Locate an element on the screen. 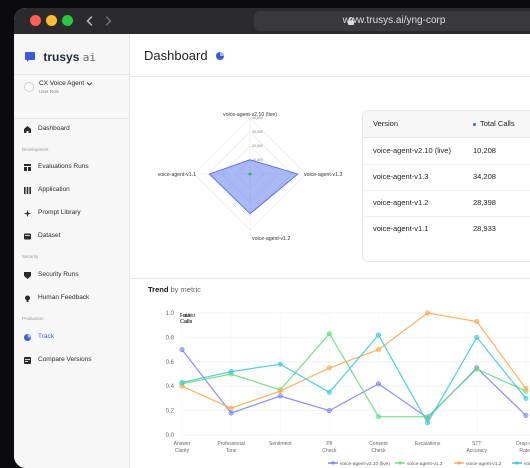  trend-title: Trend by metric is located at coordinates (174, 289).